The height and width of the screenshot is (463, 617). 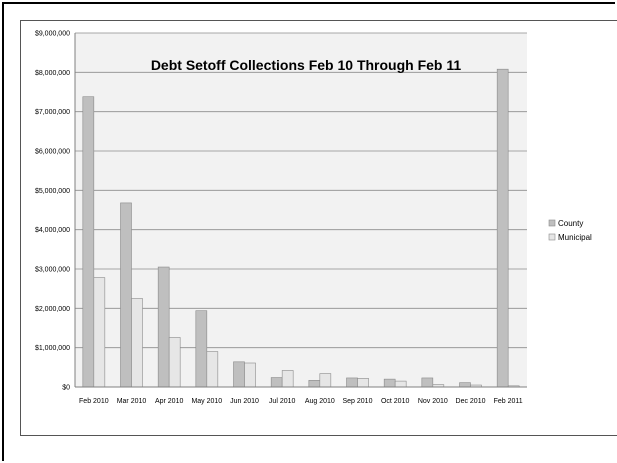 I want to click on x-tick-label: Aug 2010, so click(x=320, y=401).